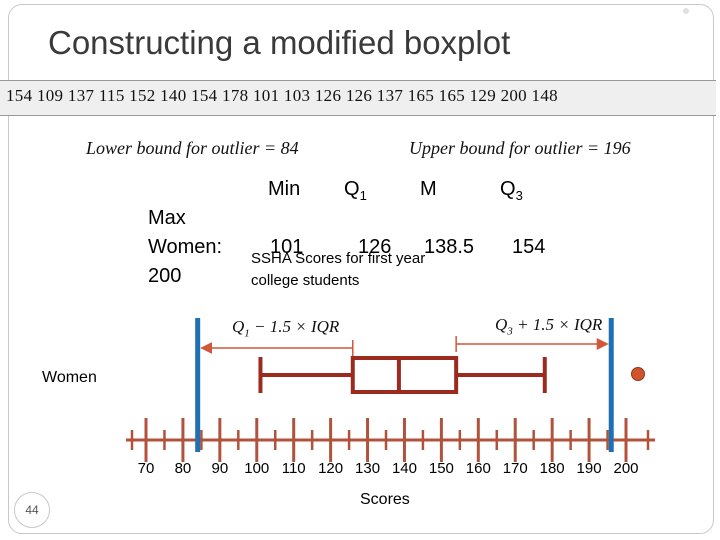  Describe the element at coordinates (355, 190) in the screenshot. I see `q1-header: Q1` at that location.